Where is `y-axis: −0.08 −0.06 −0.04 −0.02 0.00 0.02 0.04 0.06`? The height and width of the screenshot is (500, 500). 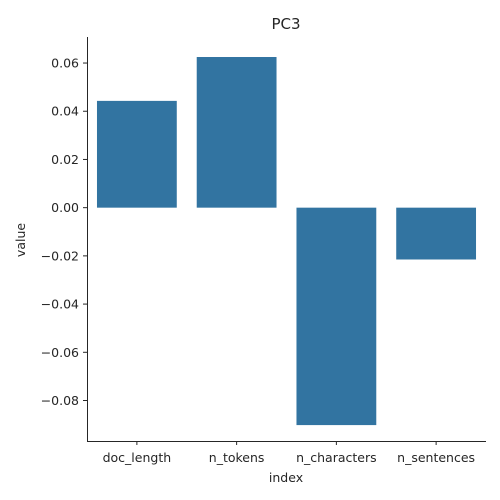 y-axis: −0.08 −0.06 −0.04 −0.02 0.00 0.02 0.04 0.06 is located at coordinates (64, 232).